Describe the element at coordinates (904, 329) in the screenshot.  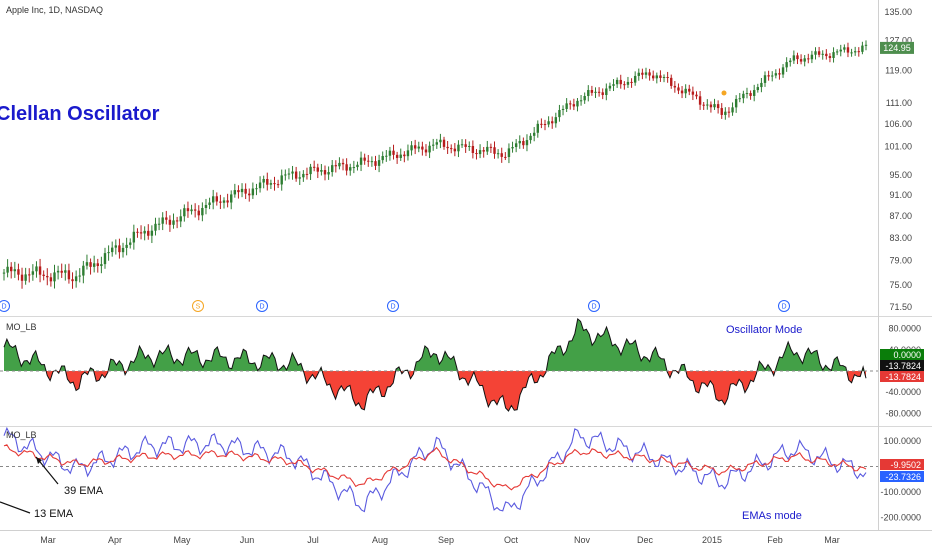
I see `osc-tick-label: 80.0000` at that location.